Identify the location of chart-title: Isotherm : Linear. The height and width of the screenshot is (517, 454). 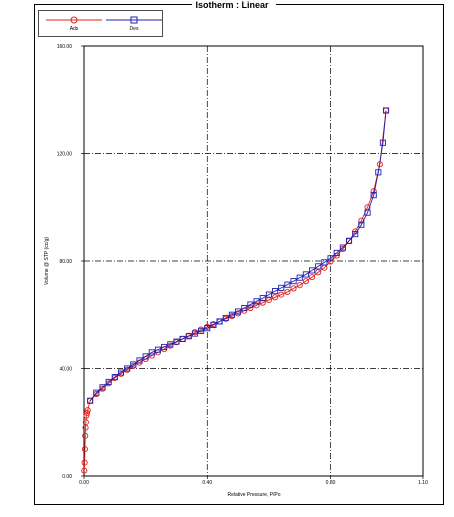
(232, 5).